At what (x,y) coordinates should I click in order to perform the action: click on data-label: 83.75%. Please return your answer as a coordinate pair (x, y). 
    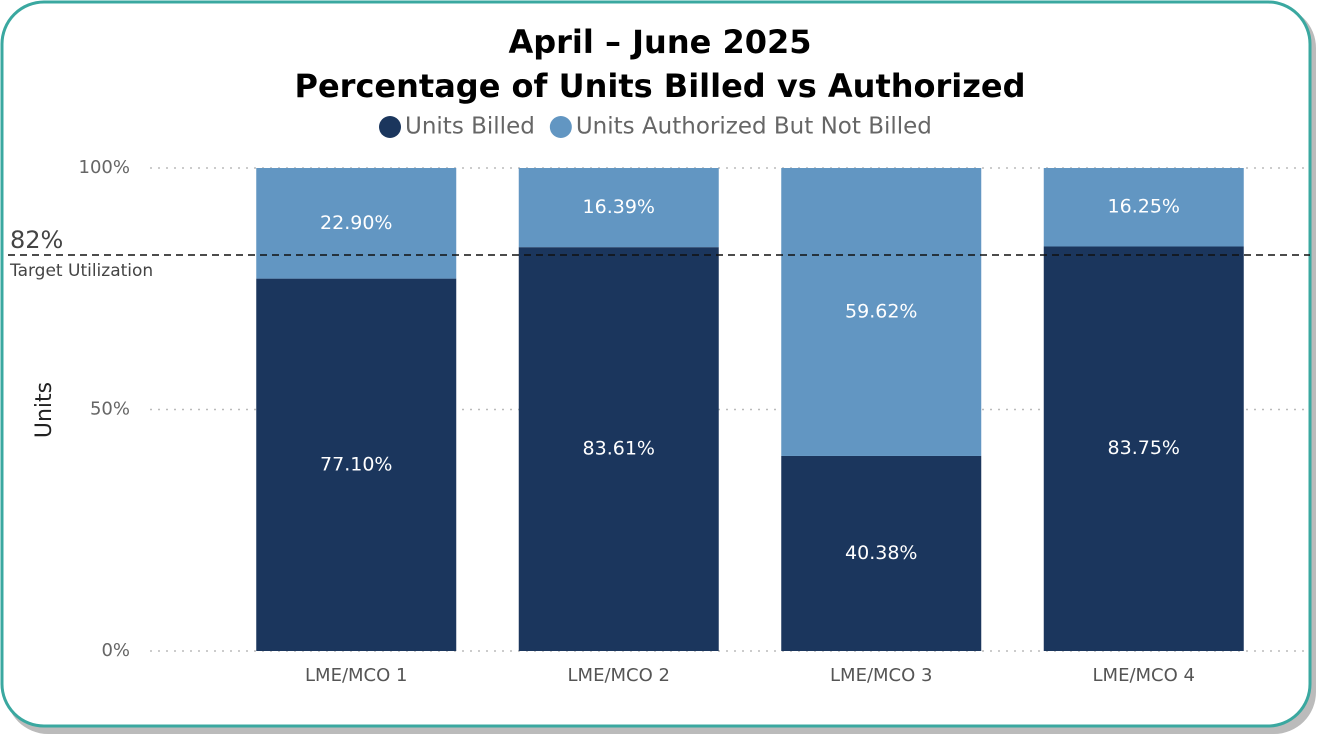
    Looking at the image, I should click on (1144, 448).